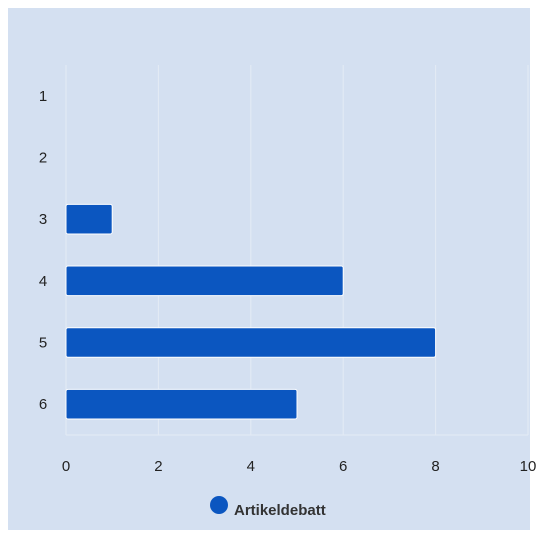 This screenshot has height=539, width=540. I want to click on legend-label: Artikeldebatt, so click(280, 510).